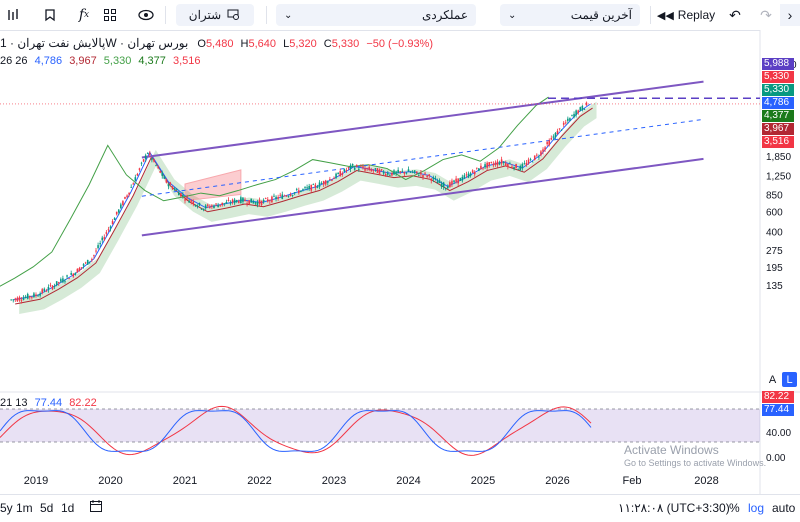 The width and height of the screenshot is (800, 522). Describe the element at coordinates (117, 61) in the screenshot. I see `ichimoku-value: 5,330` at that location.